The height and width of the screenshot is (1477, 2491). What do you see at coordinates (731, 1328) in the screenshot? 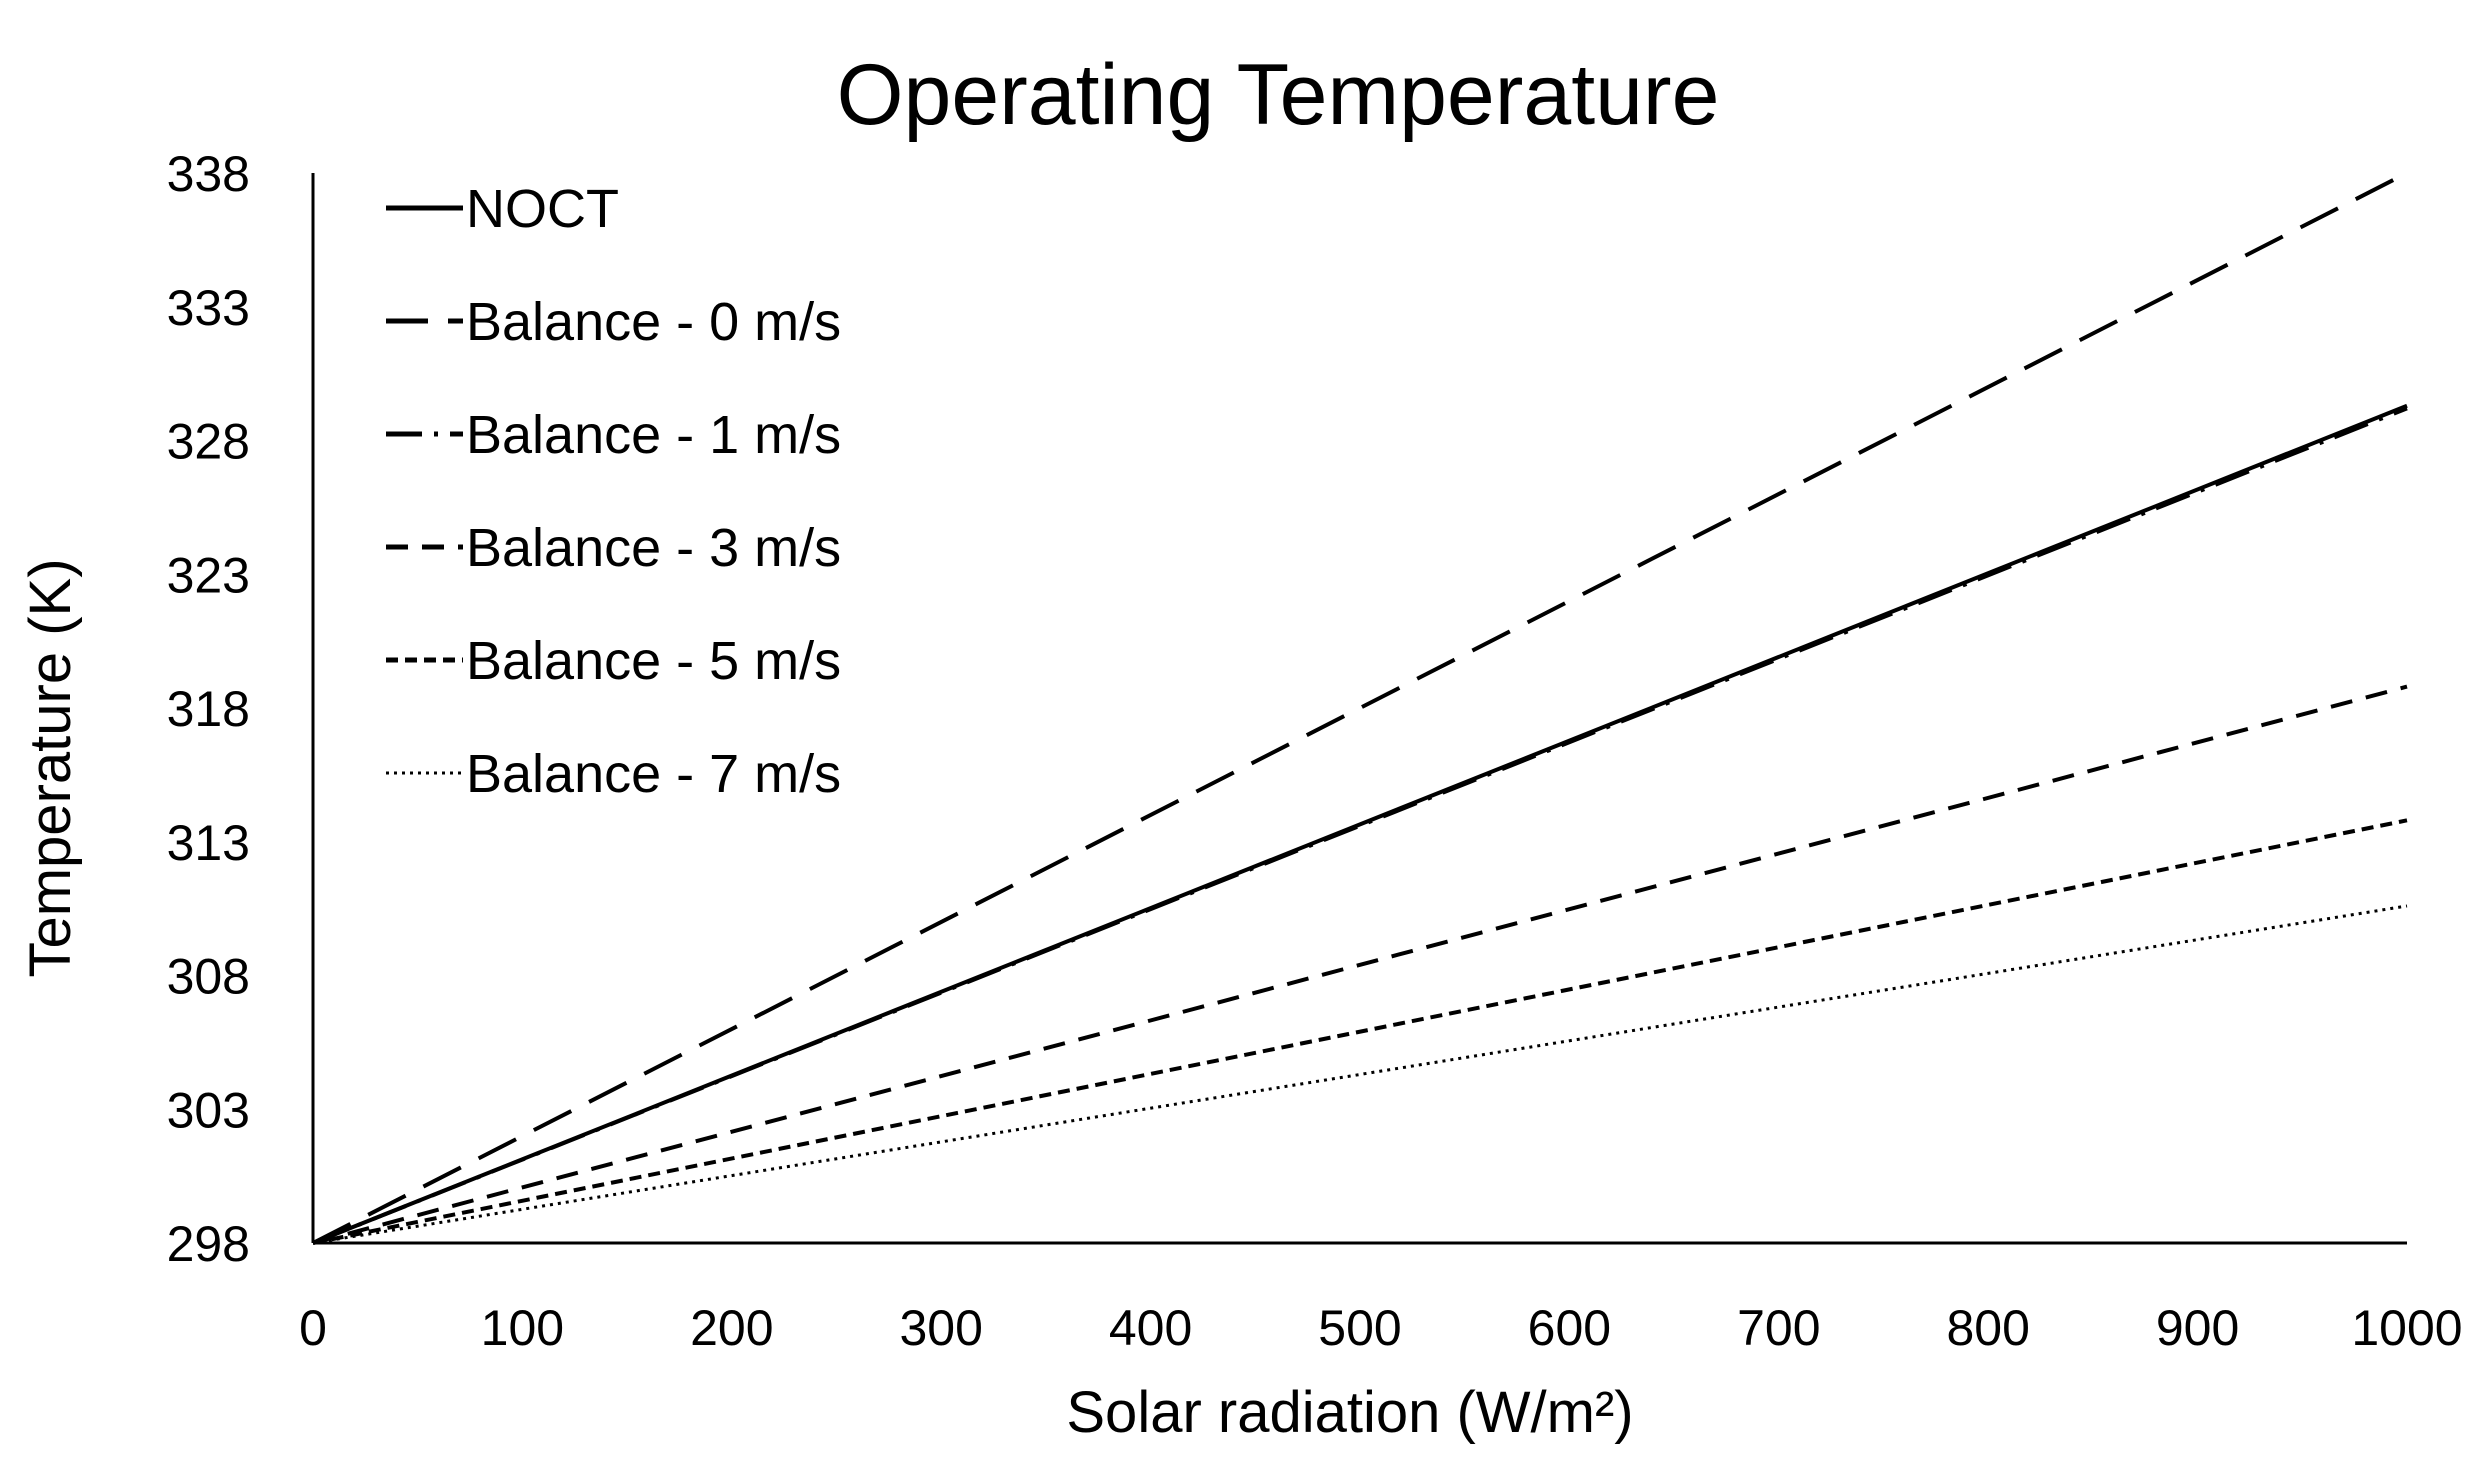
I see `x-tick-label: 200` at bounding box center [731, 1328].